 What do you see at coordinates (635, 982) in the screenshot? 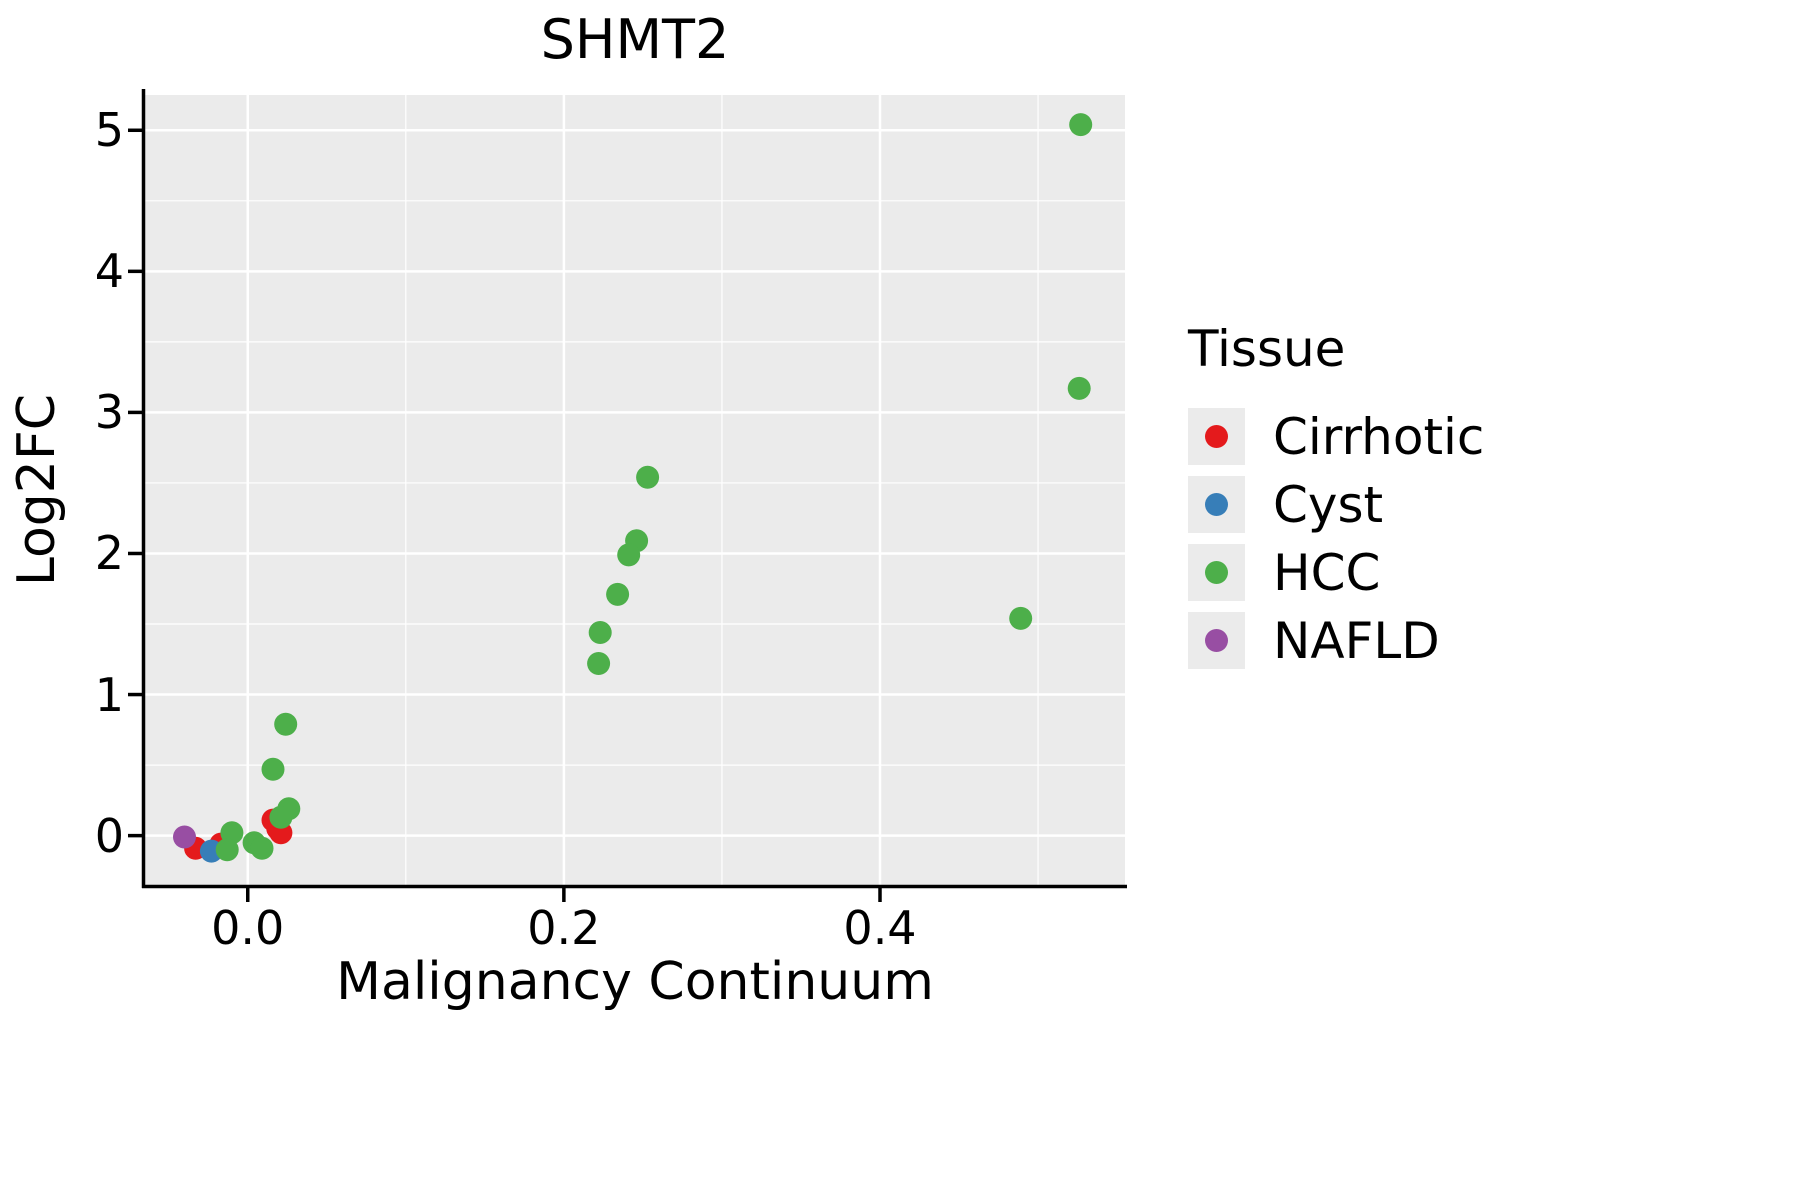
I see `x-axis-label: Malignancy Continuum` at bounding box center [635, 982].